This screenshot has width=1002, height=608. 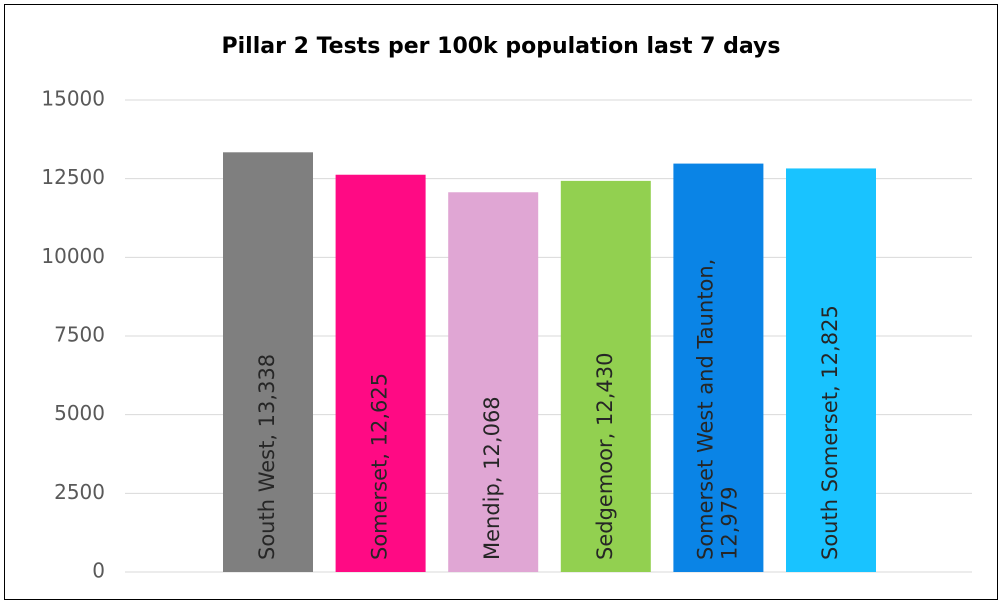 I want to click on y-tick-label: 15000, so click(x=73, y=99).